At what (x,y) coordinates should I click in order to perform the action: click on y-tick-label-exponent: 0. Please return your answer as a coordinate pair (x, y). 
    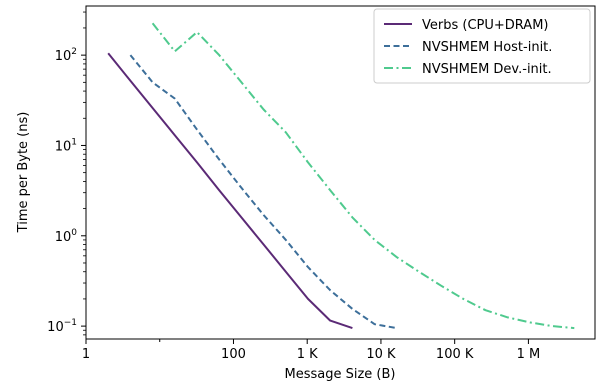
    Looking at the image, I should click on (74, 233).